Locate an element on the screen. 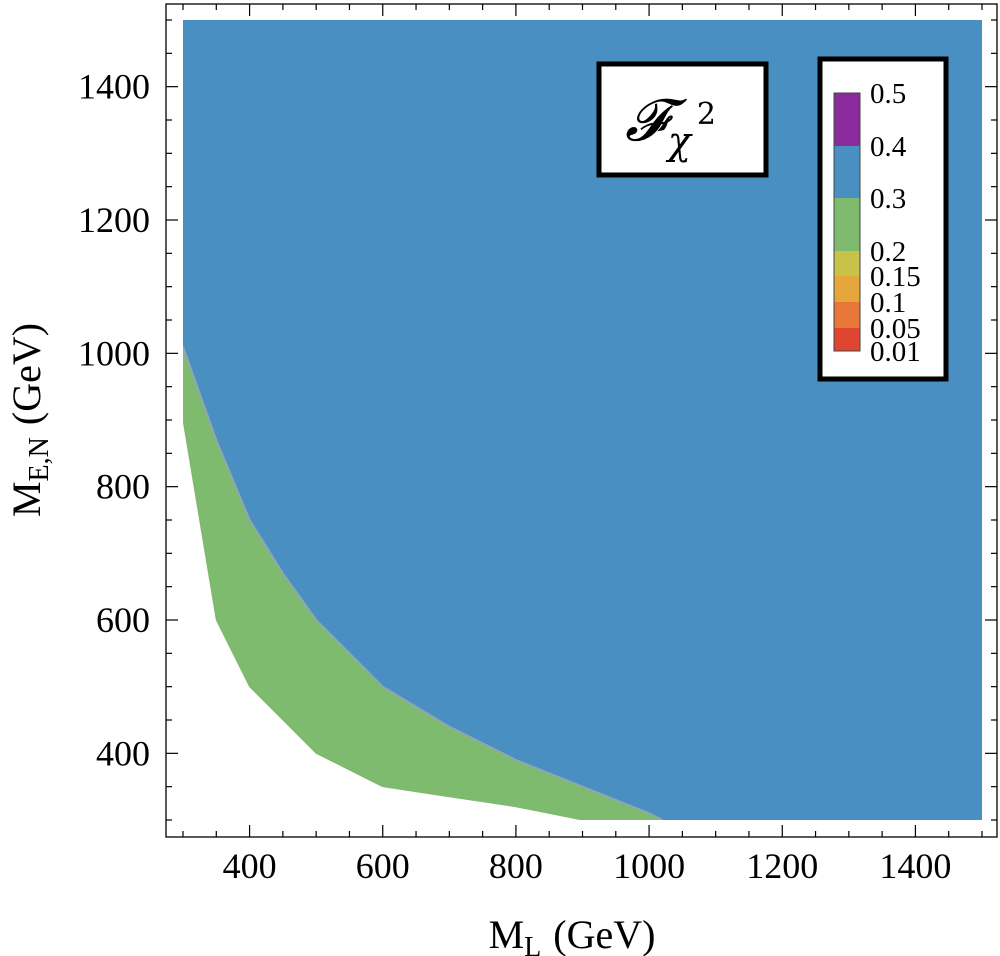 The height and width of the screenshot is (956, 1000). legend-label: 0.15 is located at coordinates (895, 277).